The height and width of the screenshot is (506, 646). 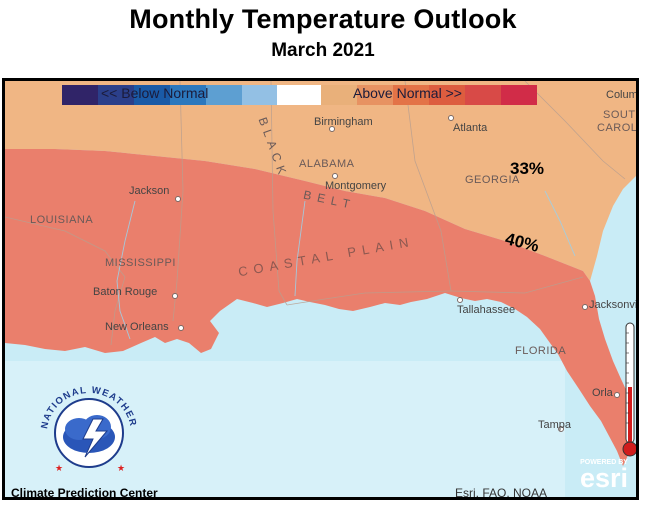 I want to click on page-title: Monthly Temperature Outlook, so click(x=323, y=19).